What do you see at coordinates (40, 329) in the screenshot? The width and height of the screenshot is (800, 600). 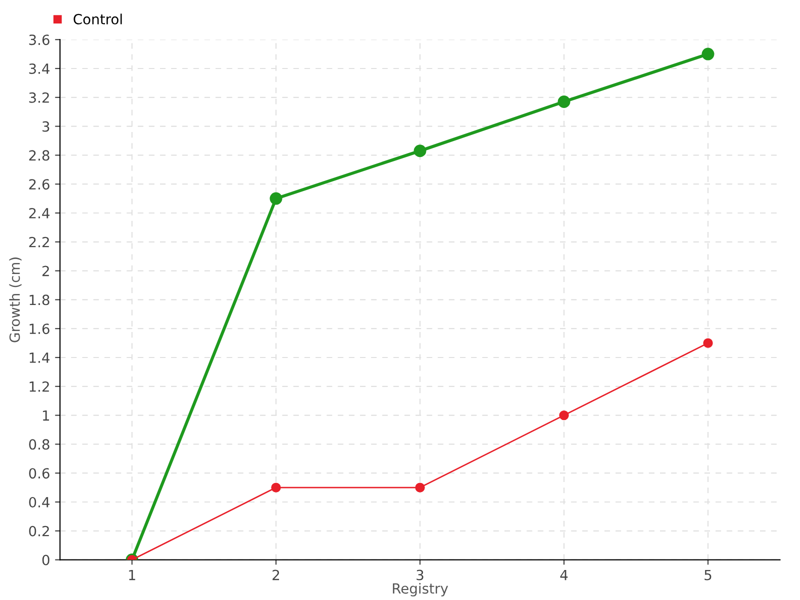 I see `y-tick-label: 1.6` at bounding box center [40, 329].